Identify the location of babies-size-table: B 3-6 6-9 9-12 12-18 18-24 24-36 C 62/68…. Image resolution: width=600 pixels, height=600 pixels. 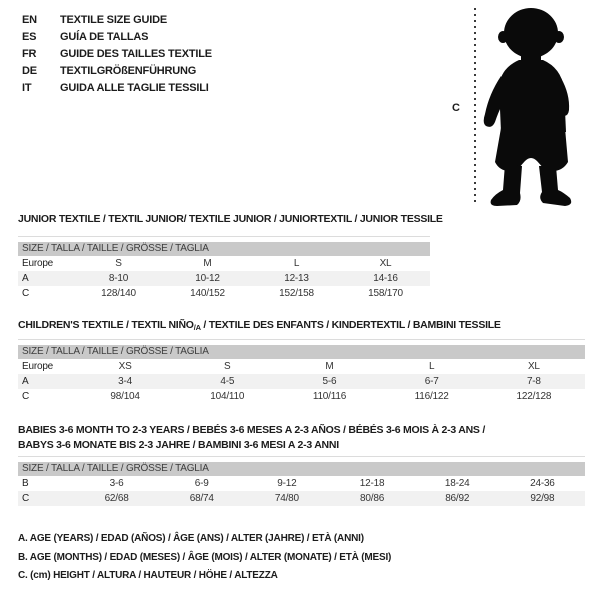
(301, 491).